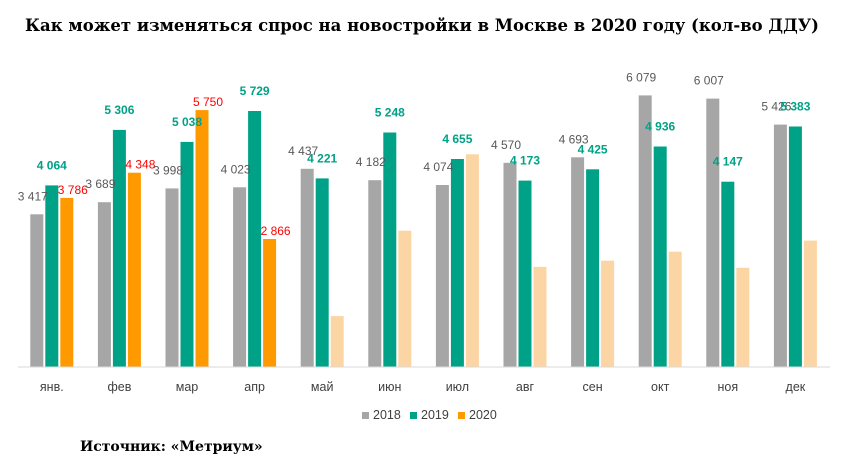  I want to click on data-label-2019-0: 4 064, so click(52, 165).